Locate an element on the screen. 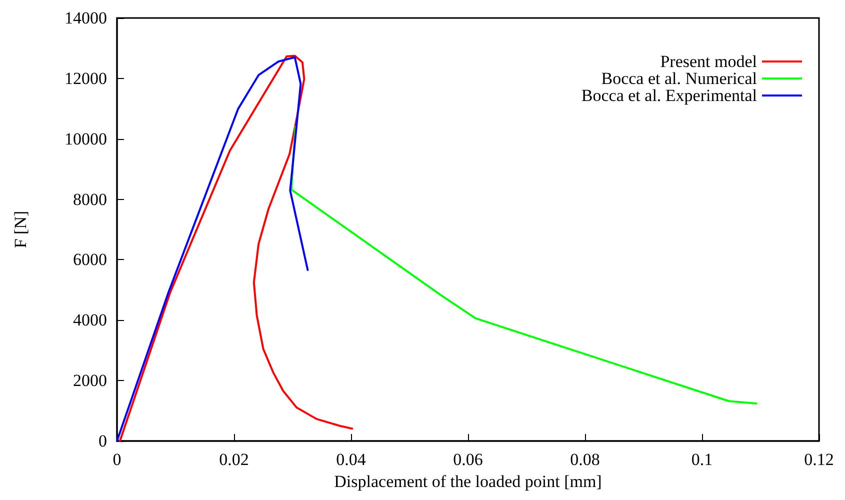 Image resolution: width=845 pixels, height=500 pixels. legend-label: Bocca et al. Numerical is located at coordinates (679, 78).